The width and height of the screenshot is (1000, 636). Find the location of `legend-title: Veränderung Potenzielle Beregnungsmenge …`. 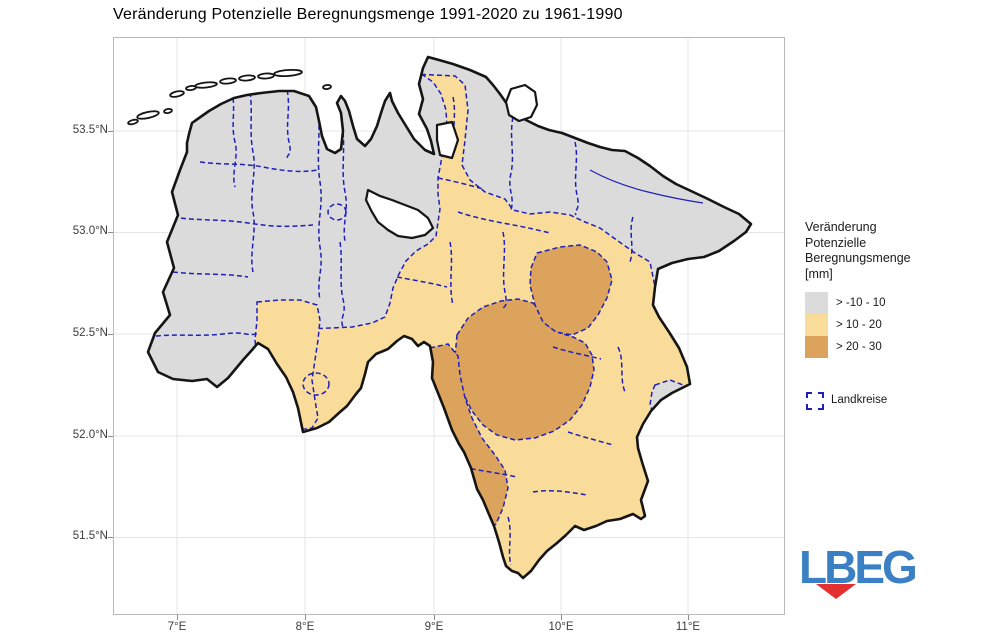

legend-title: Veränderung Potenzielle Beregnungsmenge … is located at coordinates (858, 251).